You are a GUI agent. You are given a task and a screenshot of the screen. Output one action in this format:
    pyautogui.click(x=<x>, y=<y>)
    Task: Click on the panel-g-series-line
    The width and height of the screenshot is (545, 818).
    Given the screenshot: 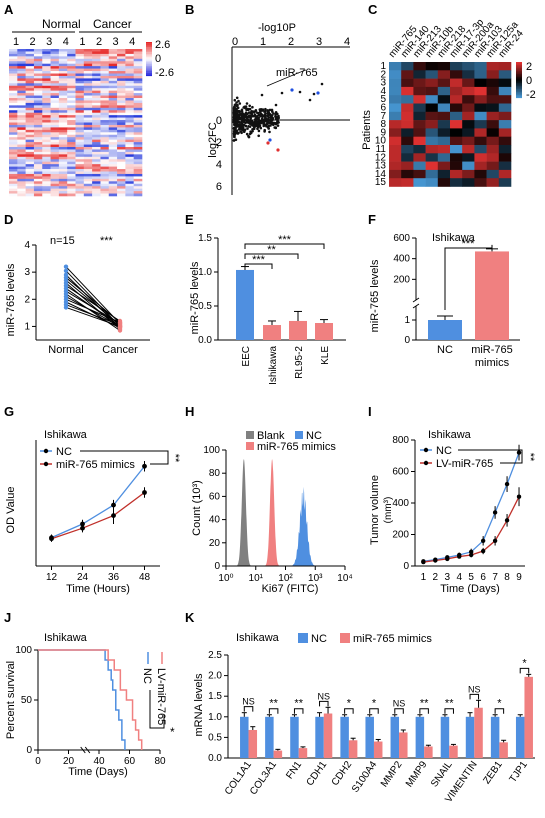 What is the action you would take?
    pyautogui.click(x=98, y=515)
    